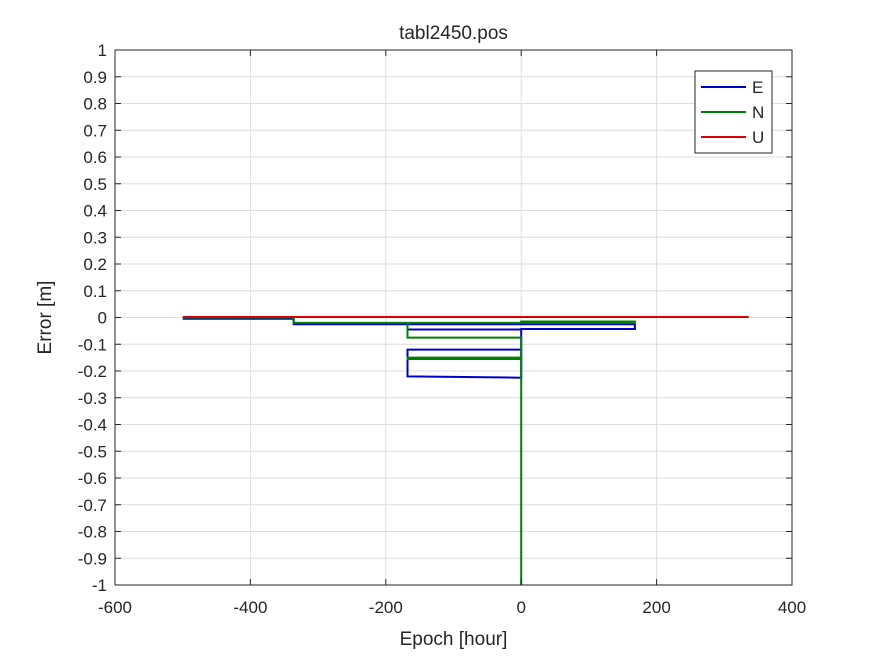  Describe the element at coordinates (656, 607) in the screenshot. I see `x-tick-label: 200` at that location.